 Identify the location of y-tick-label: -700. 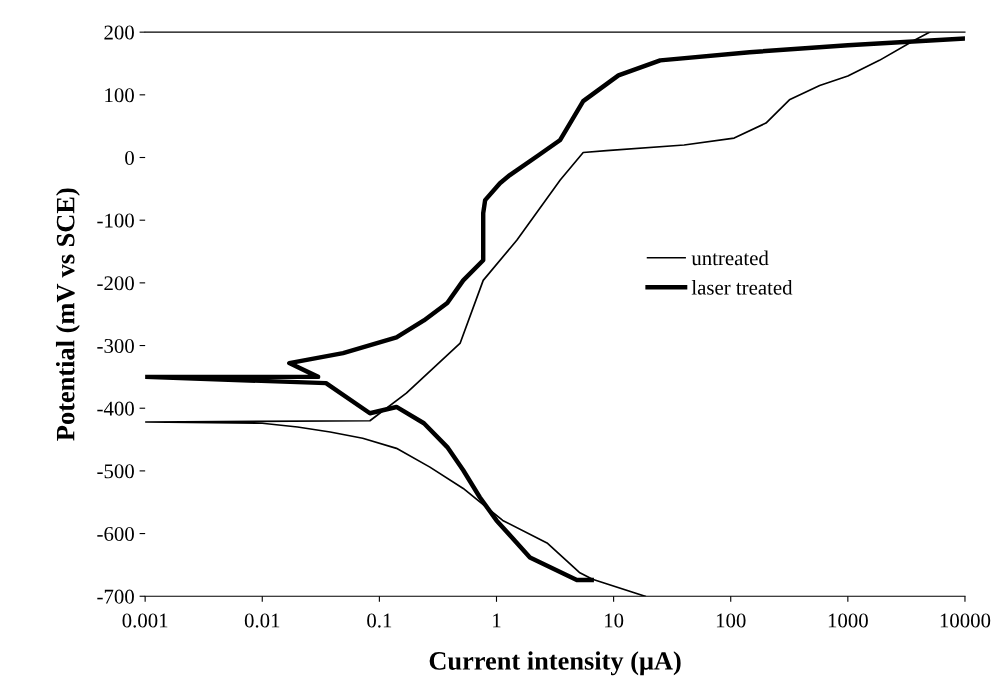
(115, 596).